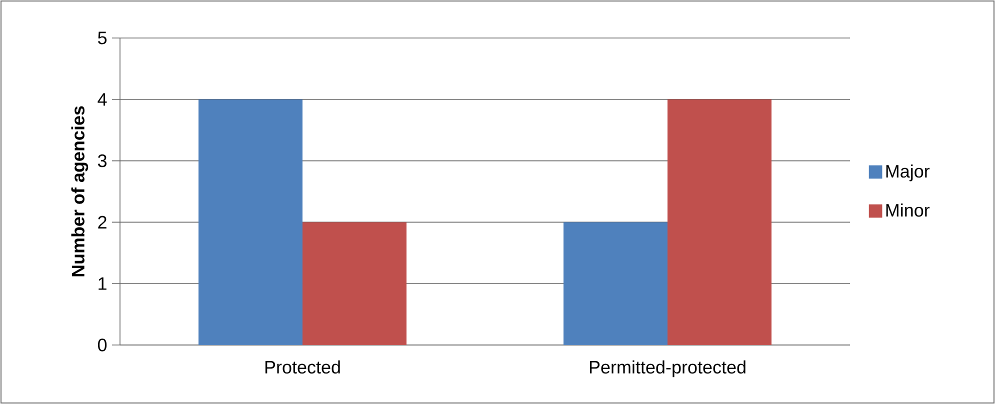 The image size is (995, 404). Describe the element at coordinates (302, 367) in the screenshot. I see `x-tick-label: Protected` at that location.